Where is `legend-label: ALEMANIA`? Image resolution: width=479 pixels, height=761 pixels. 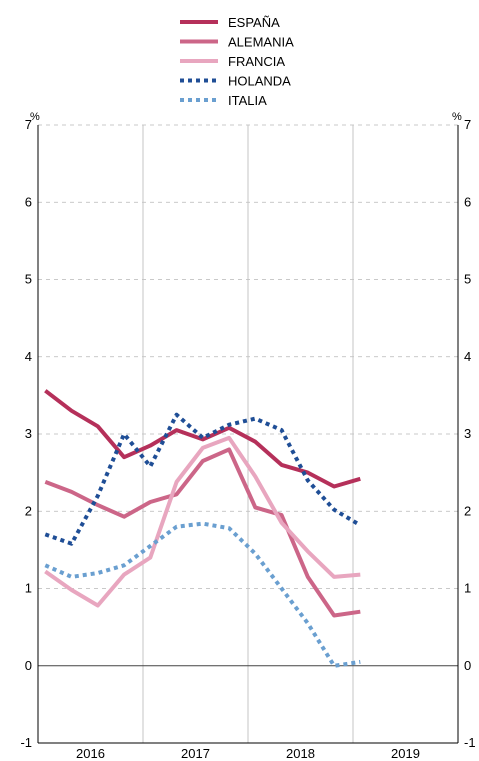 legend-label: ALEMANIA is located at coordinates (261, 42).